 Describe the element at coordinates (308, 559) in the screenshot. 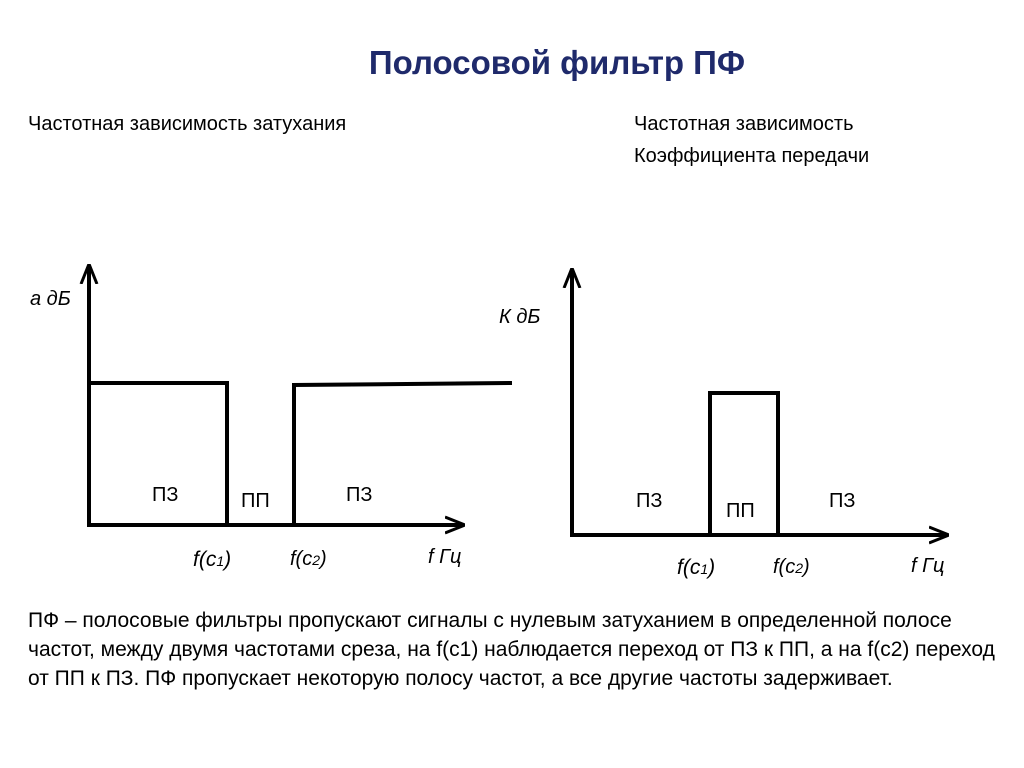

I see `left-f2-label: f(c2)` at that location.